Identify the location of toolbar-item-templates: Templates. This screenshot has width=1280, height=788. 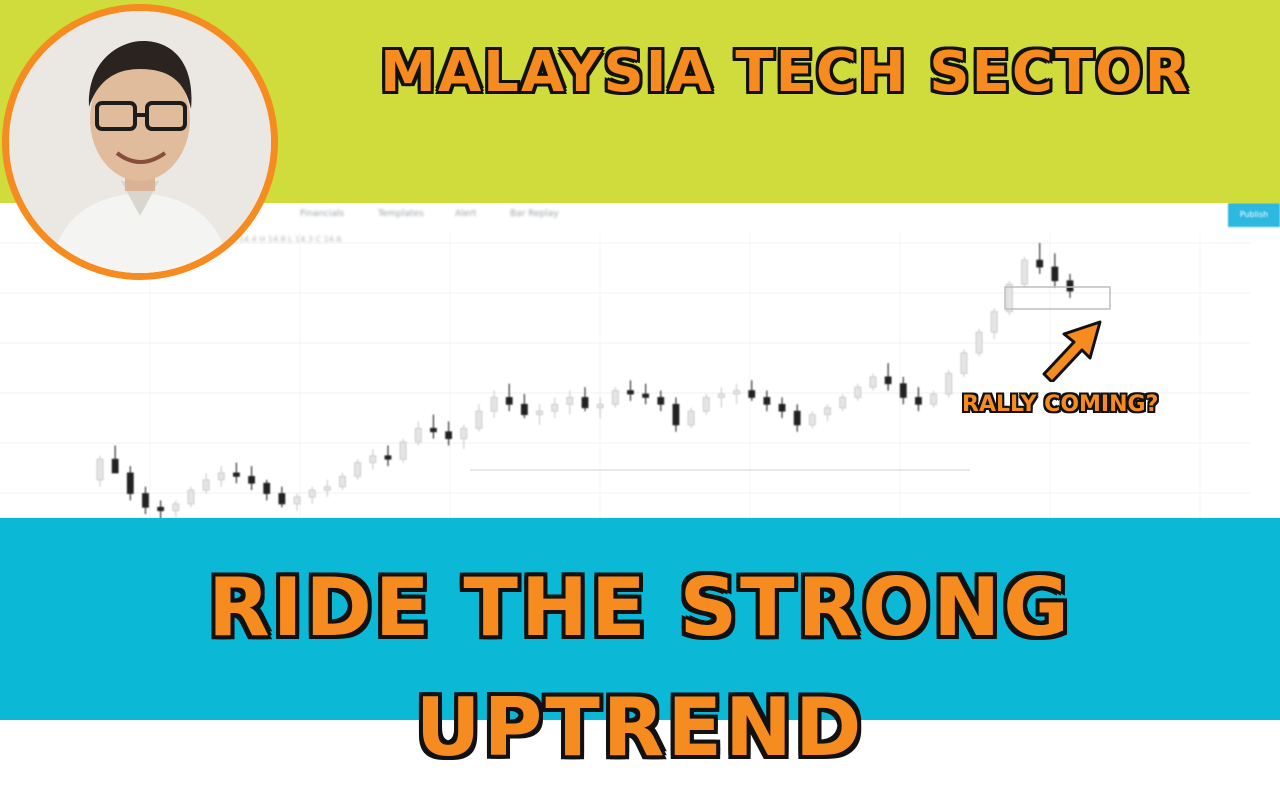
(401, 214).